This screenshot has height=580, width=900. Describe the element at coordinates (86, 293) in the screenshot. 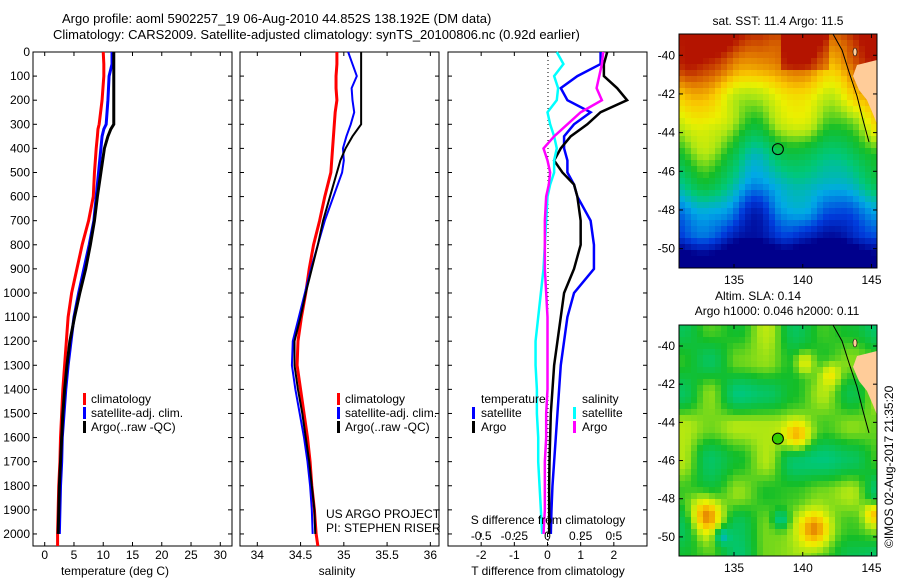

I see `line-argo` at that location.